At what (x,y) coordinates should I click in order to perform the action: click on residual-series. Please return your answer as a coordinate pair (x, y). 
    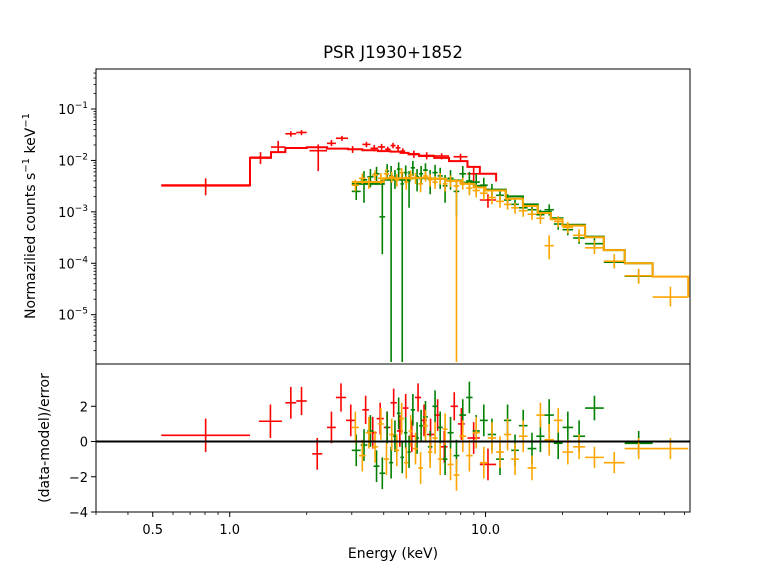
    Looking at the image, I should click on (425, 436).